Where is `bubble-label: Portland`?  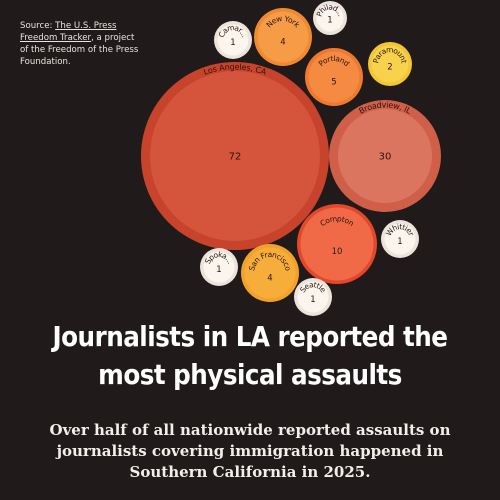
bubble-label: Portland is located at coordinates (334, 61).